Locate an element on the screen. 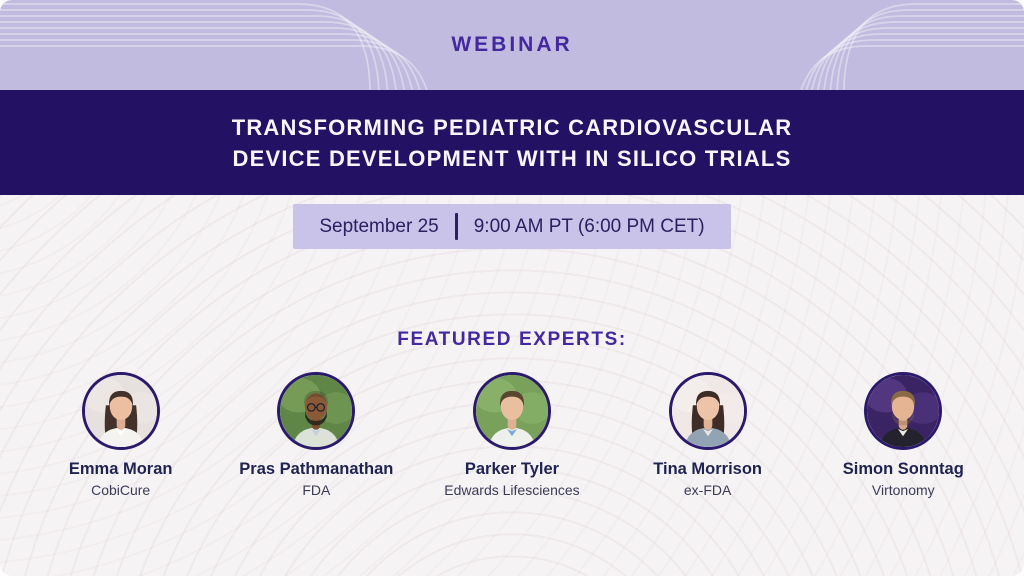  expert-card: Tina Morrison ex-FDA is located at coordinates (708, 435).